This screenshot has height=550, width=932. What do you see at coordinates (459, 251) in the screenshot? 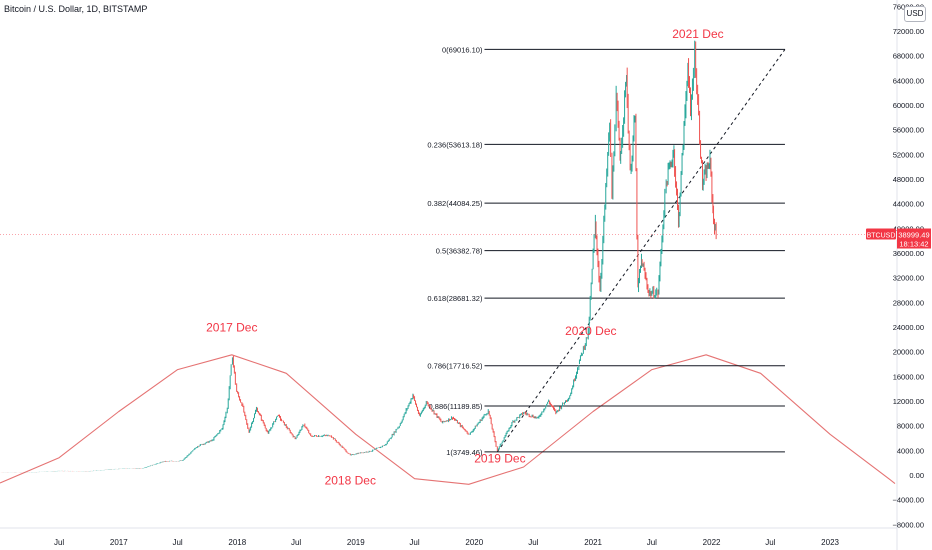
I see `fib-level-label: 0.5(36382.78)` at bounding box center [459, 251].